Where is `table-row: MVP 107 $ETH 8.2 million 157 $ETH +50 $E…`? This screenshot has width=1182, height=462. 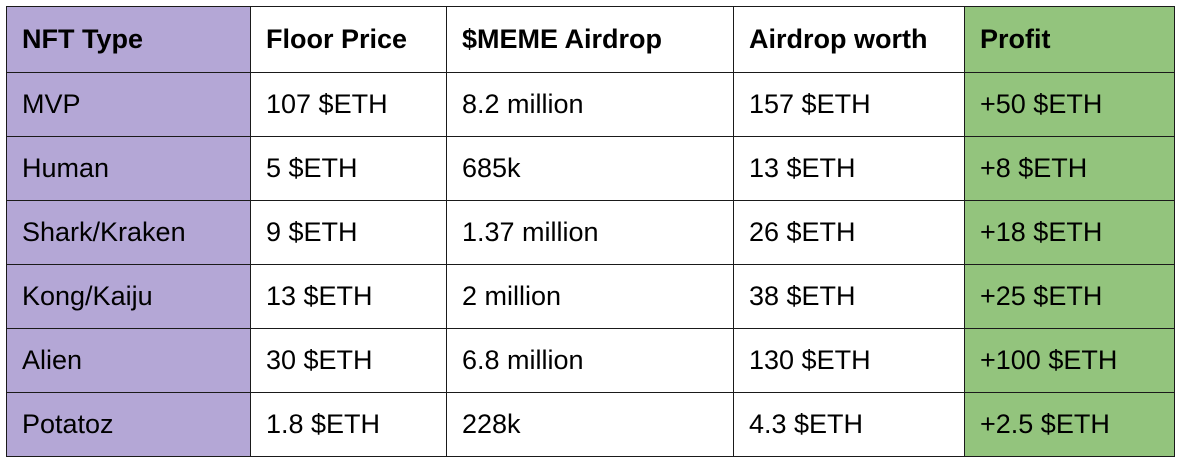
table-row: MVP 107 $ETH 8.2 million 157 $ETH +50 $E… is located at coordinates (590, 104).